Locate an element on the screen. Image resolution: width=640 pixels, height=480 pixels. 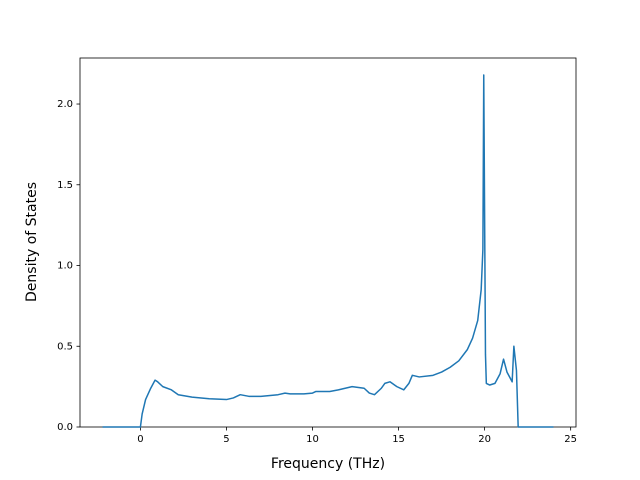
x-tick-label: 15 is located at coordinates (398, 439).